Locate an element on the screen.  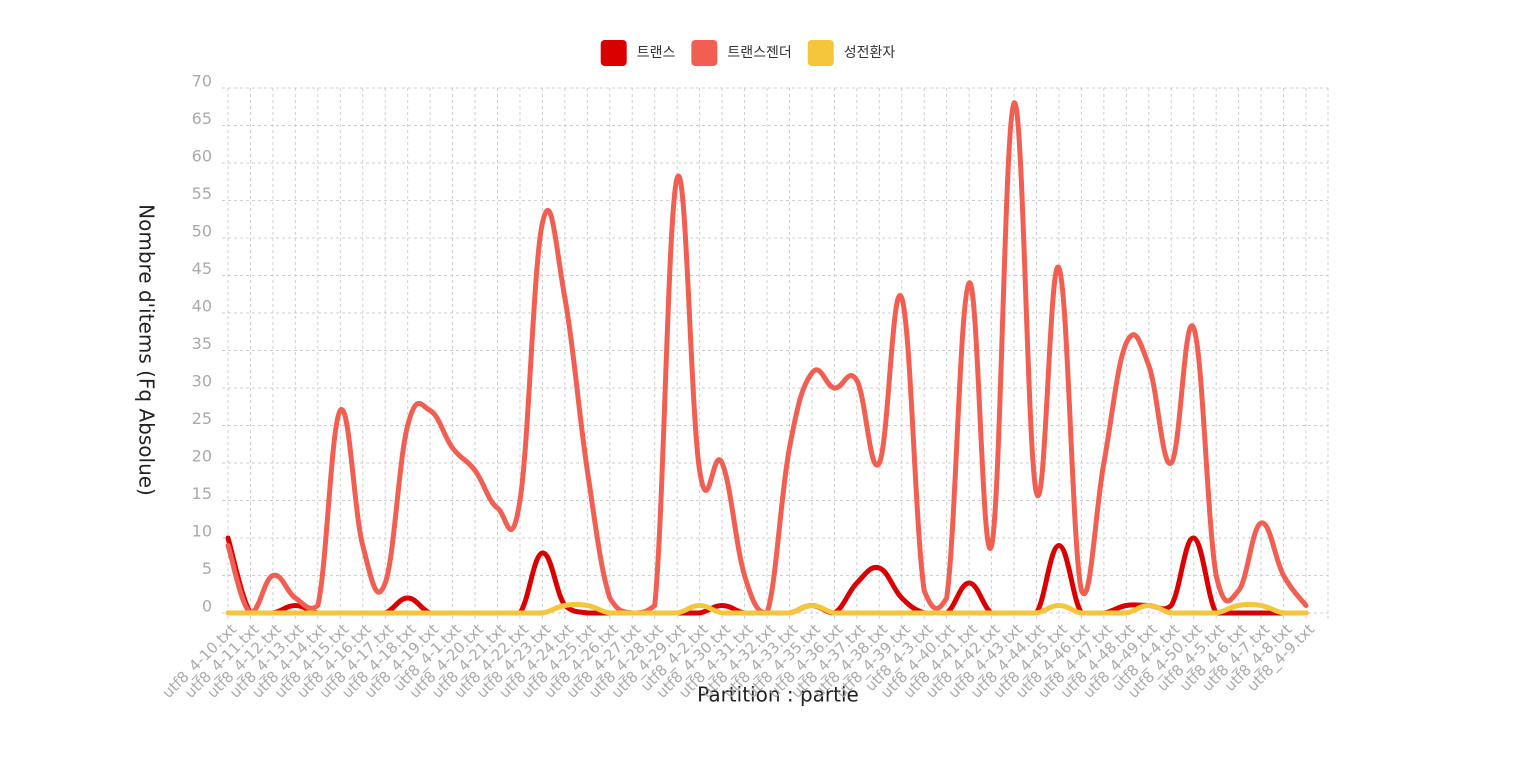
y-tick-label: 5 is located at coordinates (207, 568).